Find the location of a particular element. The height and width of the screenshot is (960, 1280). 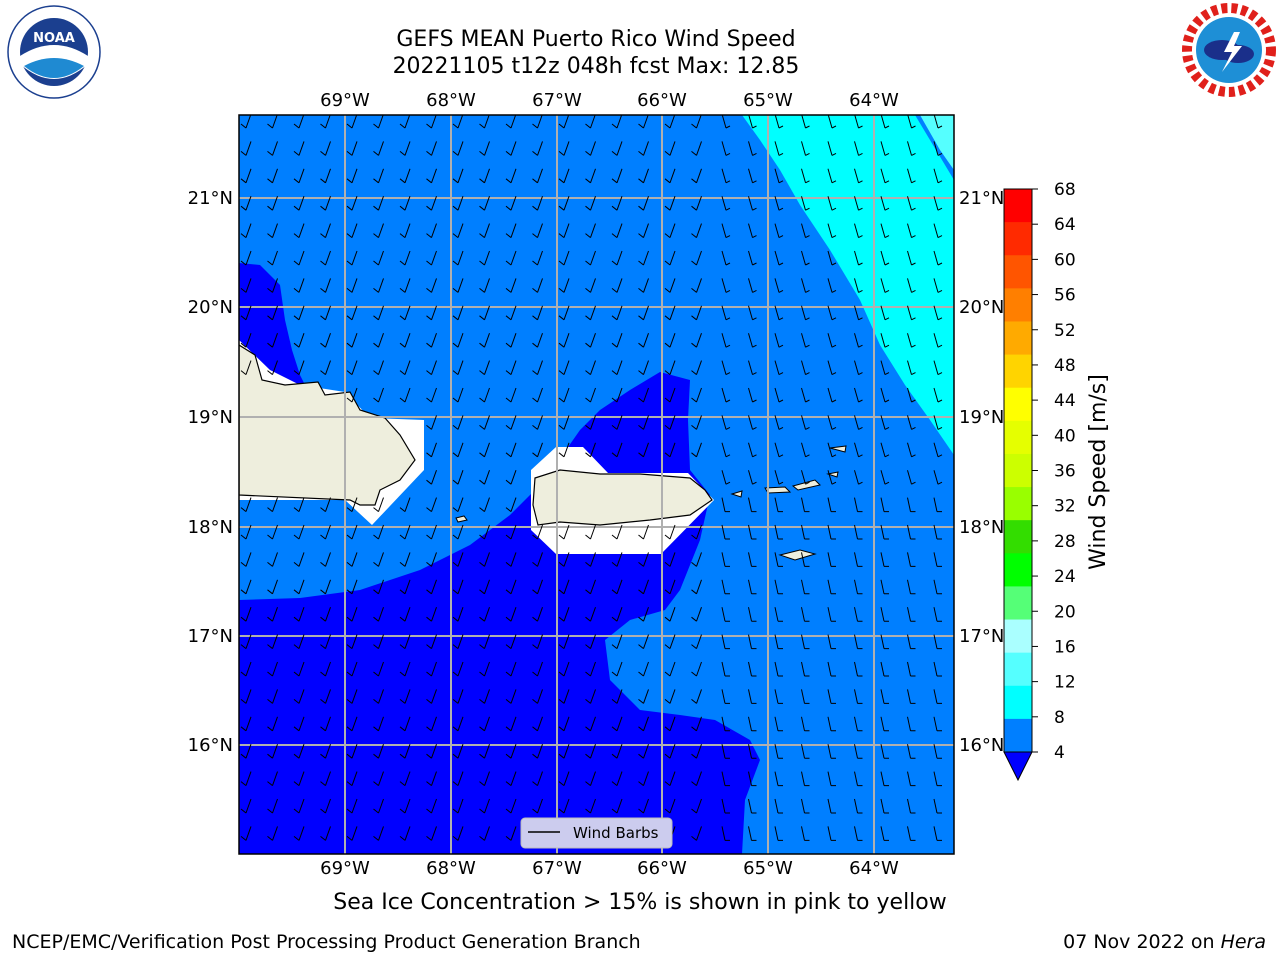

colorbar-tick-label: 36 is located at coordinates (1065, 472).